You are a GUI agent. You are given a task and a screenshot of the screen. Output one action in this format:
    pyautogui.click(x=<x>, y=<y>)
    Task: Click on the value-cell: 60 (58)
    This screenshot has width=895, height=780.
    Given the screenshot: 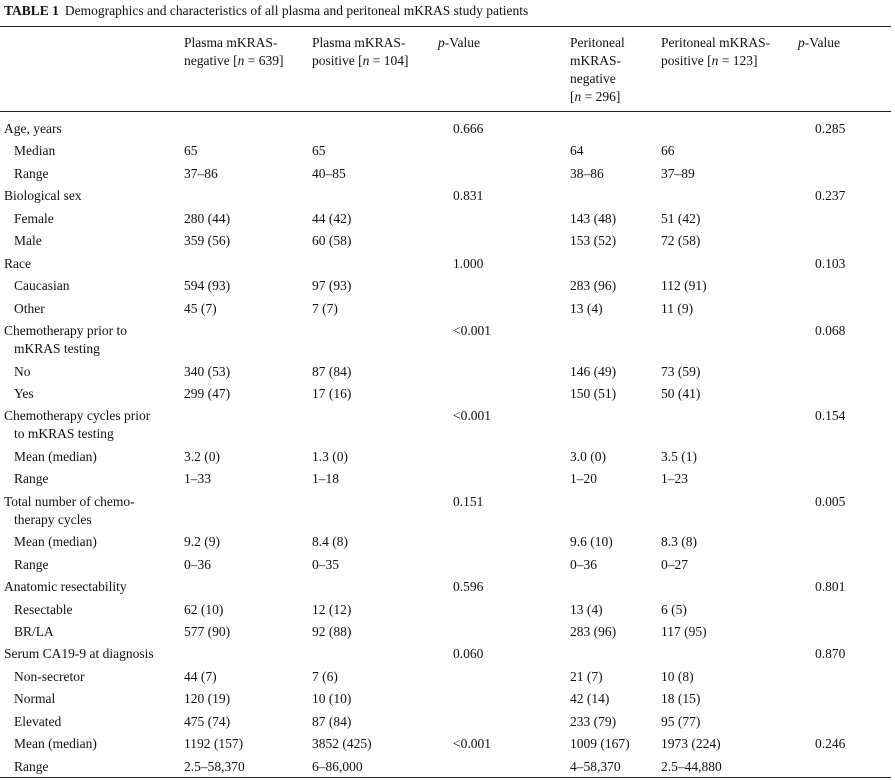 What is the action you would take?
    pyautogui.click(x=332, y=241)
    